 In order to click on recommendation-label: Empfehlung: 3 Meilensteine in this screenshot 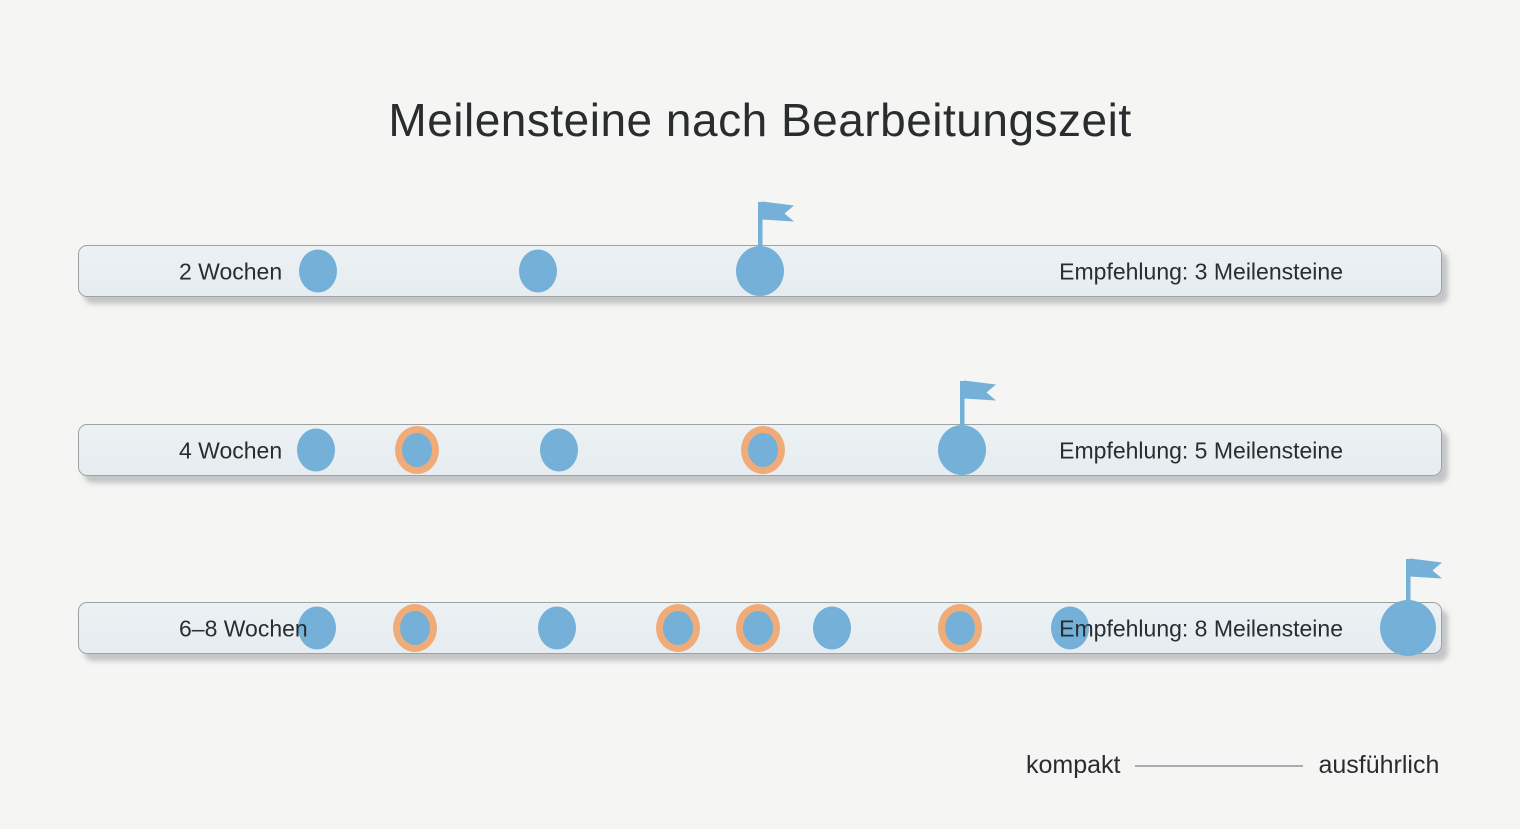, I will do `click(1201, 271)`.